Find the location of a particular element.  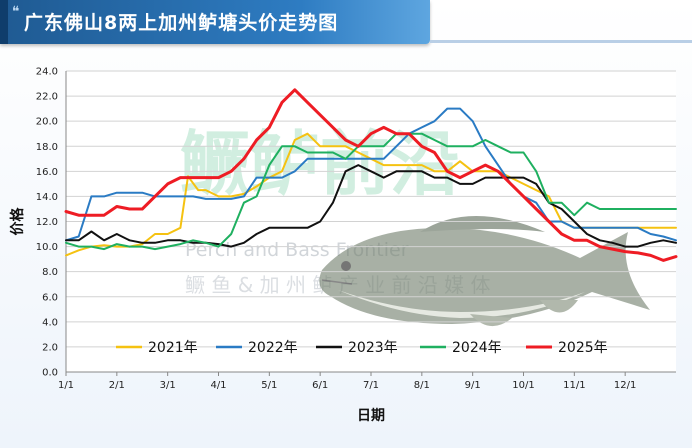

title-accent-bar is located at coordinates (4, 22).